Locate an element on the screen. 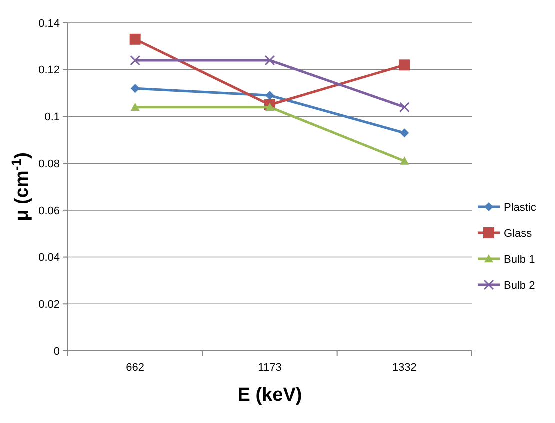 The image size is (555, 423). legend-label: Bulb 2 is located at coordinates (520, 286).